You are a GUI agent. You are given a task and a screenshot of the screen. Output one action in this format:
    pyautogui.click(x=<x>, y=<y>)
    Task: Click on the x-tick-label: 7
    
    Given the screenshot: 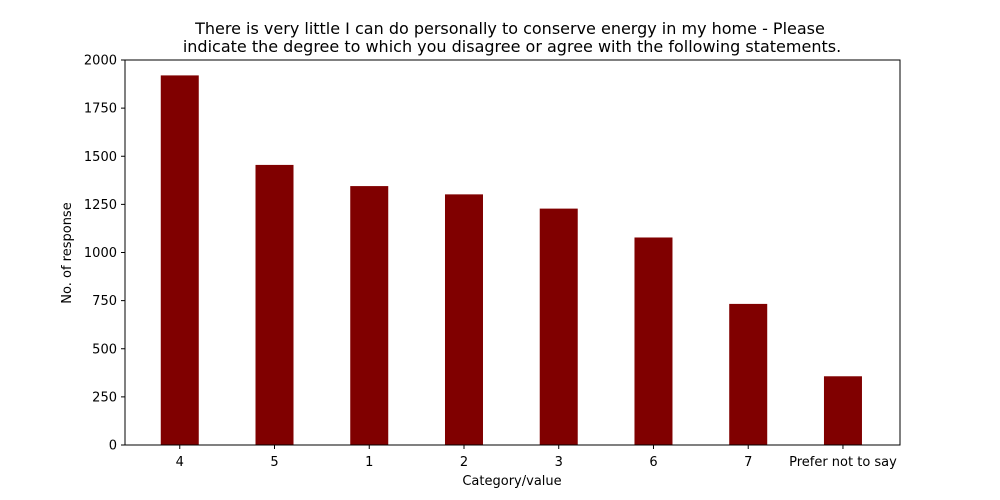 What is the action you would take?
    pyautogui.click(x=748, y=462)
    